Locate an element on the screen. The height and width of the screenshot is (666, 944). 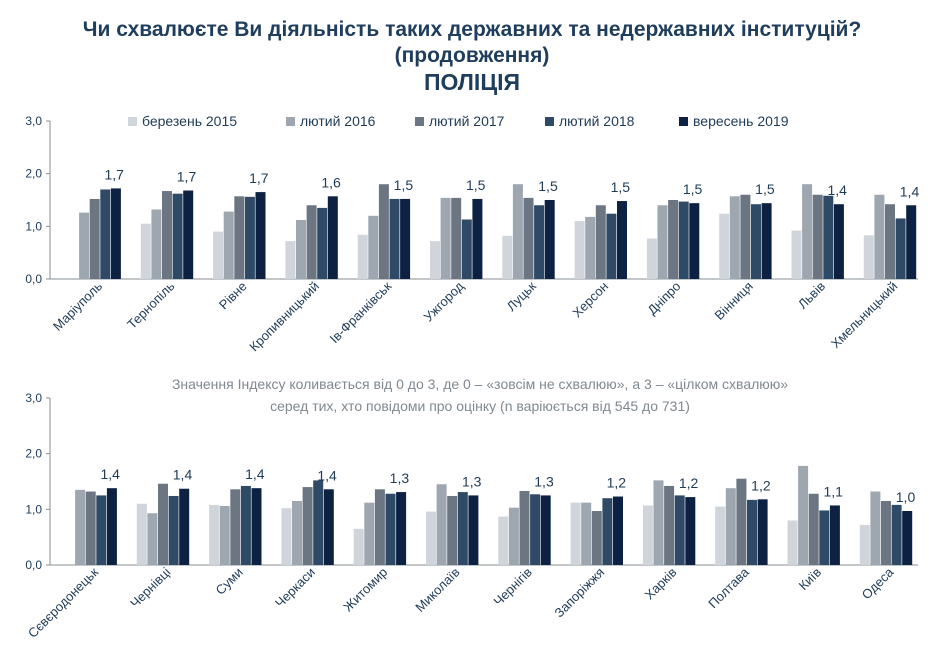
category-label: Чернігів is located at coordinates (513, 586).